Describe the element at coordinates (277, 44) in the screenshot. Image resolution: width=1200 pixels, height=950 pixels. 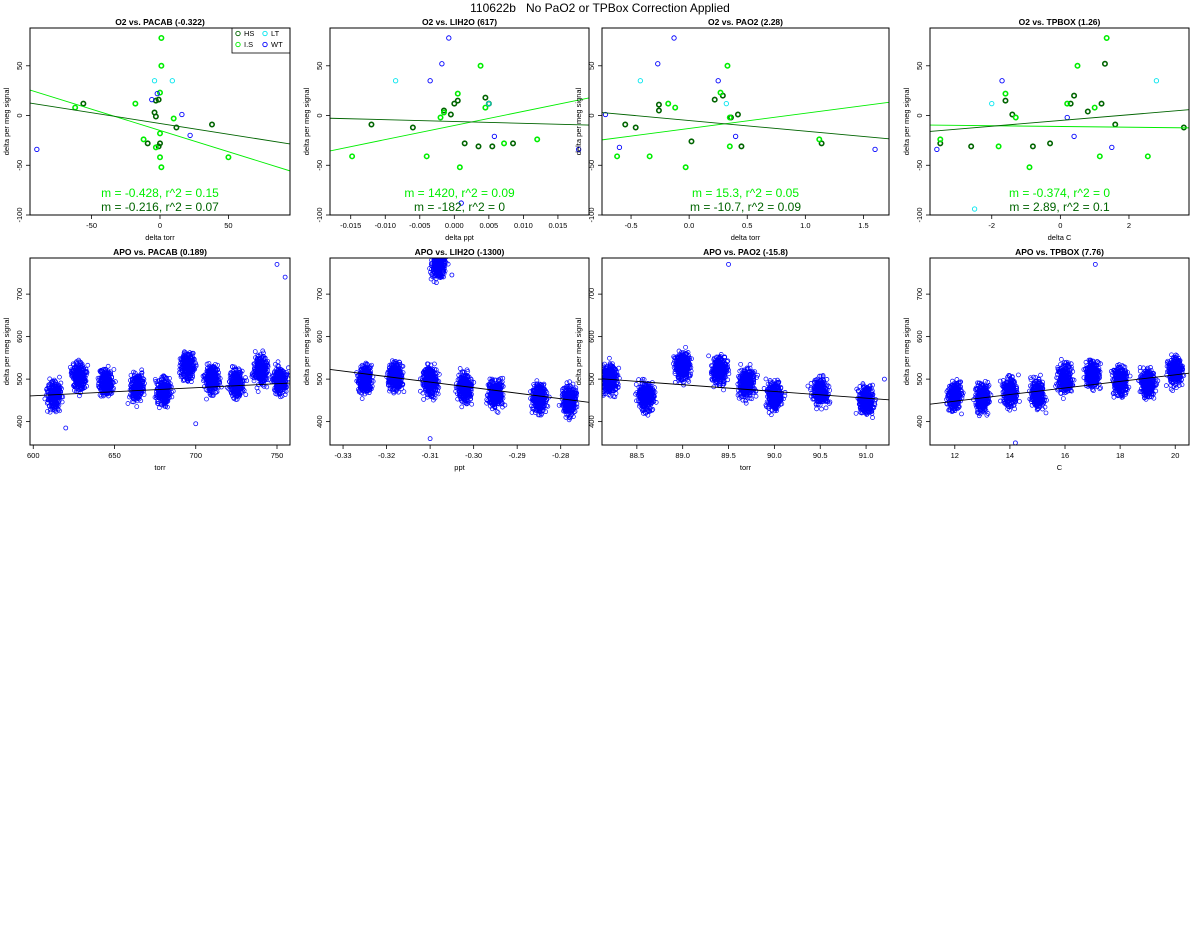
I see `legend-label: WT` at that location.